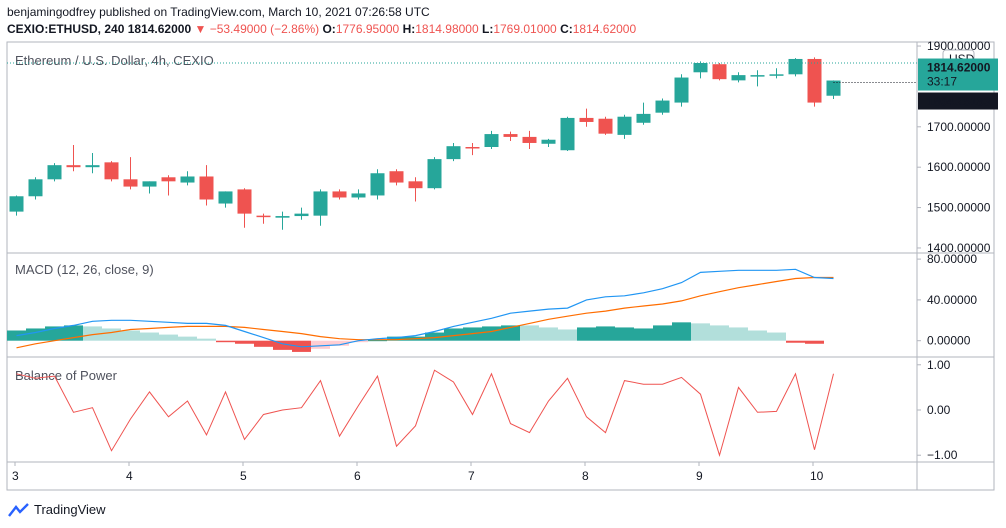 The image size is (1006, 528). I want to click on price-tick-label: 1700.00000, so click(959, 127).